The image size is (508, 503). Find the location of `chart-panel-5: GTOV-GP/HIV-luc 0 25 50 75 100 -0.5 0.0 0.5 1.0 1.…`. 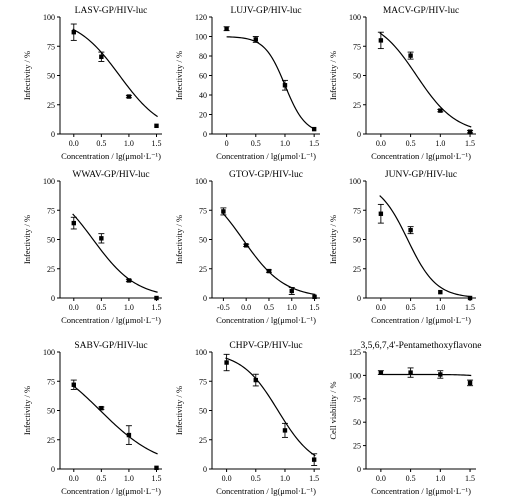

chart-panel-5: GTOV-GP/HIV-luc 0 25 50 75 100 -0.5 0.0 0.5 1.0 1.… is located at coordinates (247, 247).